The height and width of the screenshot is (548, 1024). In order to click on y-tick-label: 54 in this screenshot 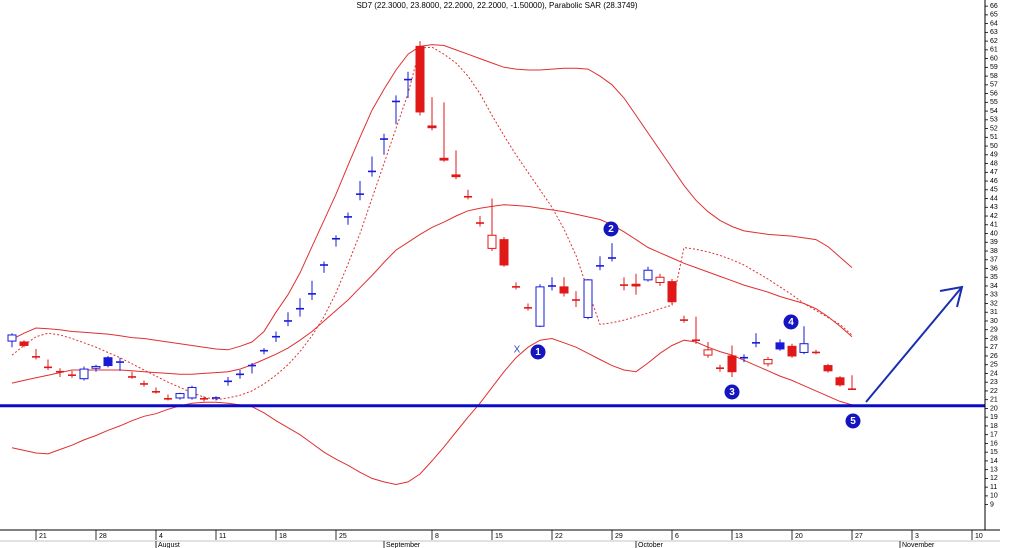, I will do `click(994, 111)`.